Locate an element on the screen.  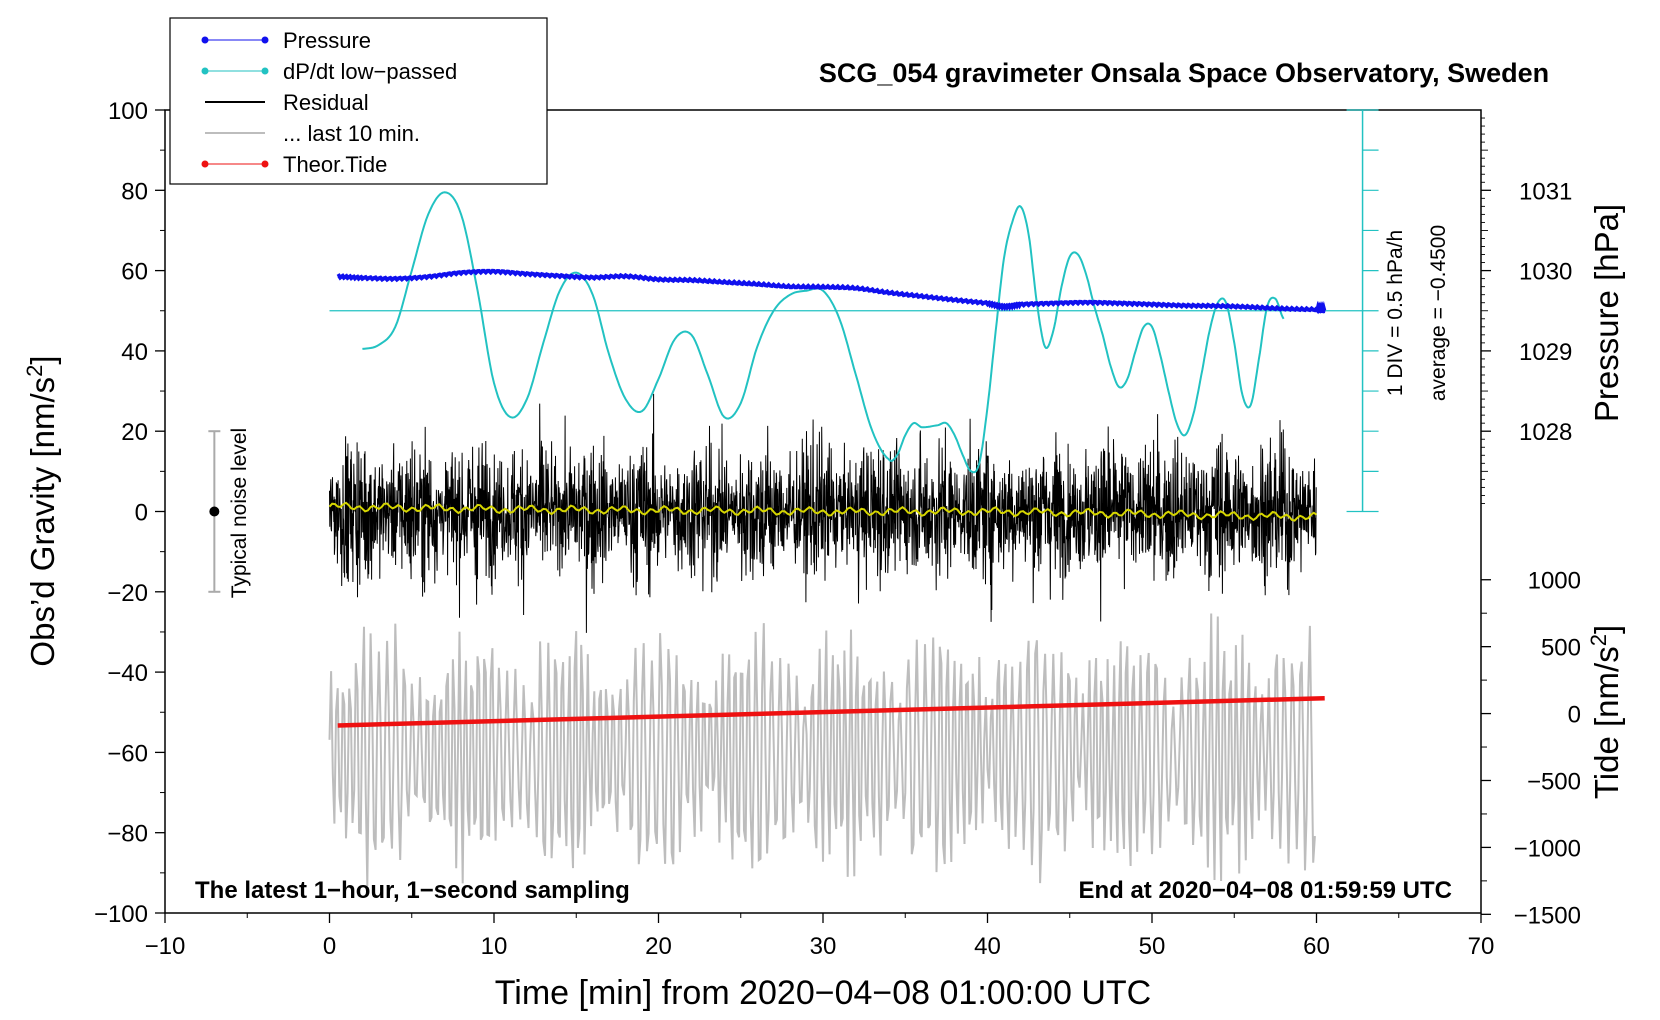
y-axis-ticks: −100 −80 −60 −40 −20 0 20 40 60 80 100 is located at coordinates (129, 513).